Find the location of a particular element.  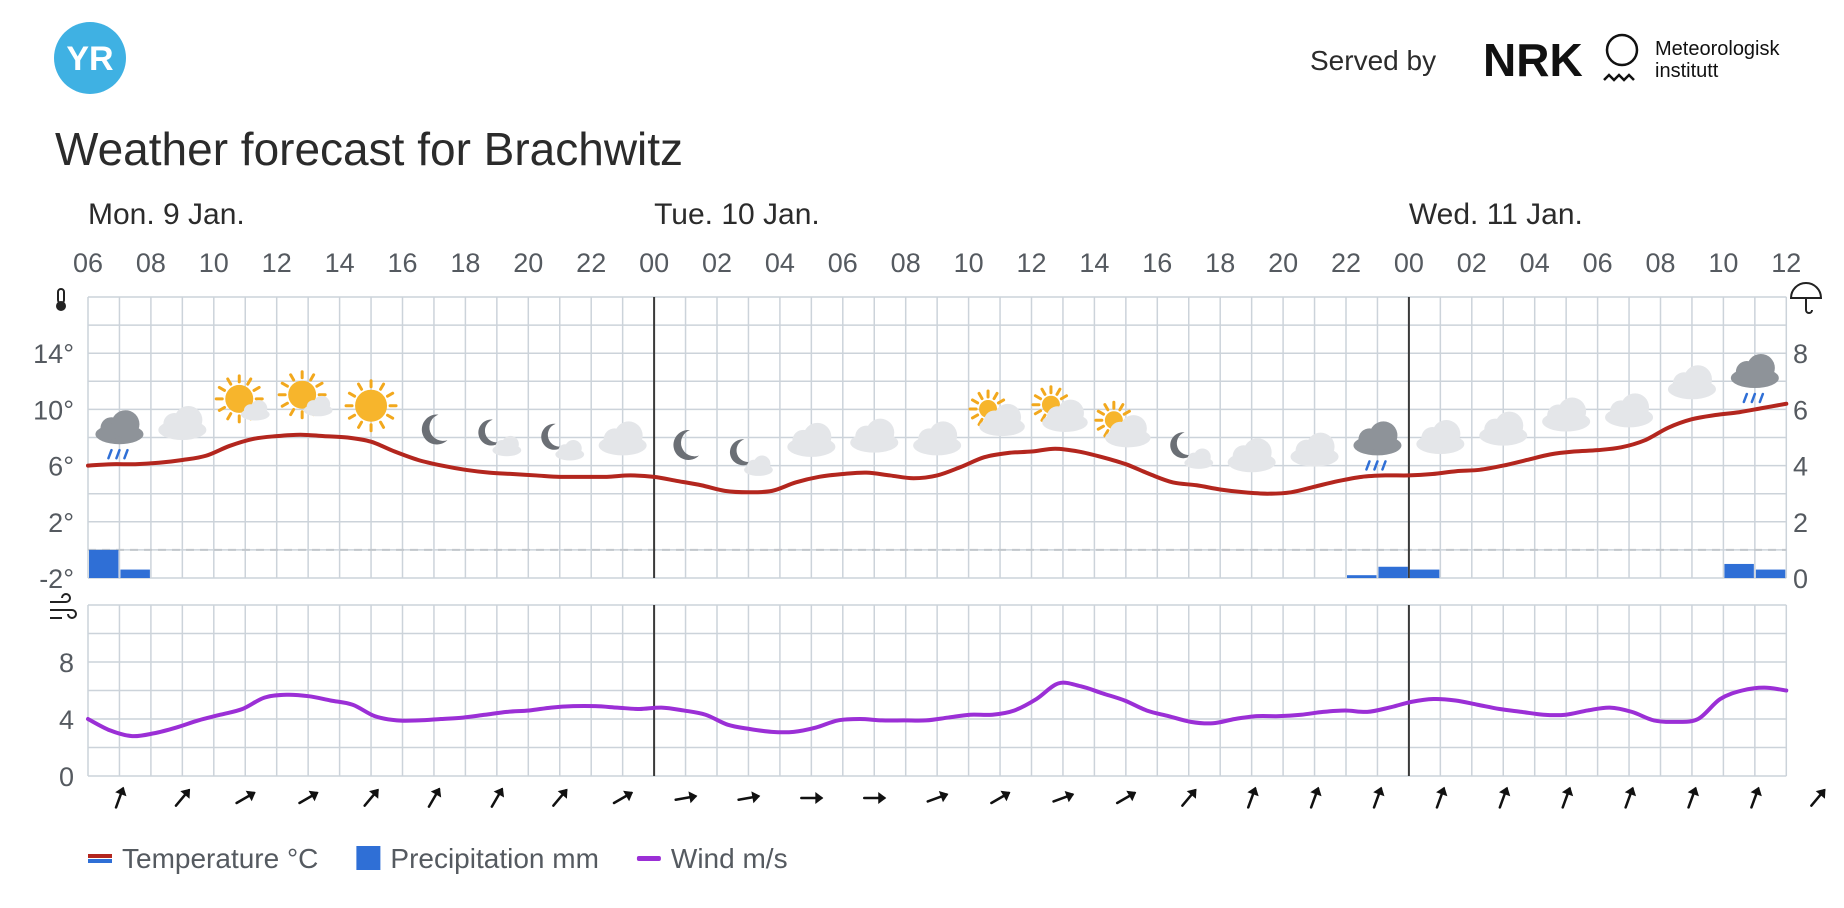

legend-item: Wind m/s is located at coordinates (712, 858).